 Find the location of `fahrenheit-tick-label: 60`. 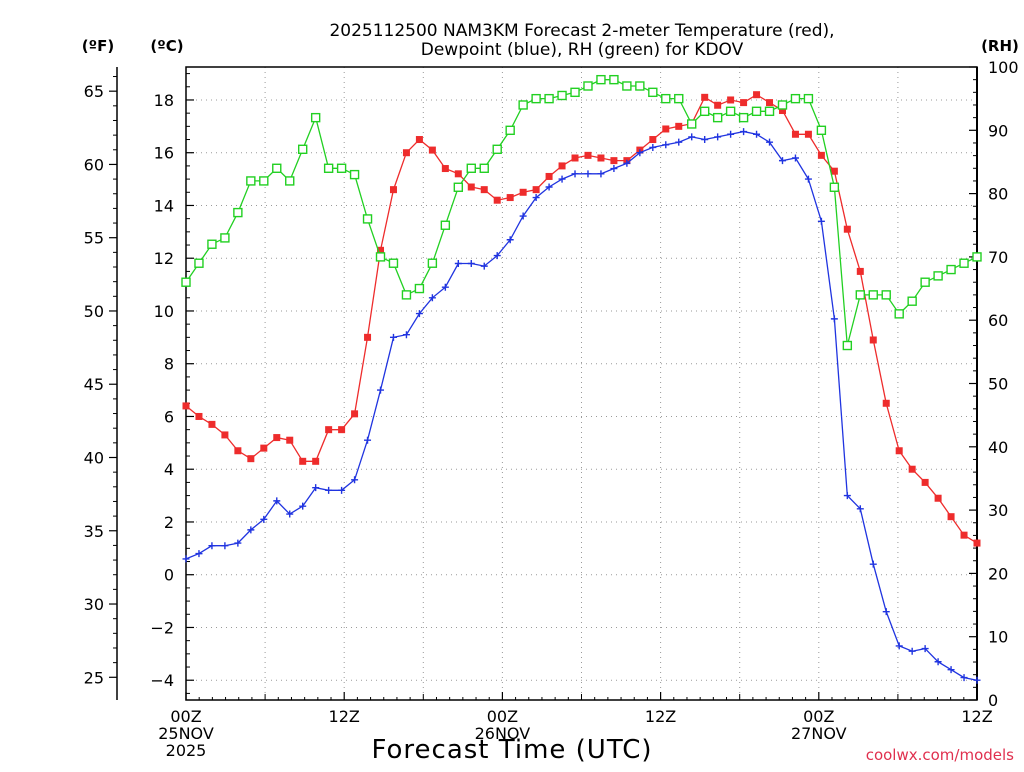

fahrenheit-tick-label: 60 is located at coordinates (94, 164).